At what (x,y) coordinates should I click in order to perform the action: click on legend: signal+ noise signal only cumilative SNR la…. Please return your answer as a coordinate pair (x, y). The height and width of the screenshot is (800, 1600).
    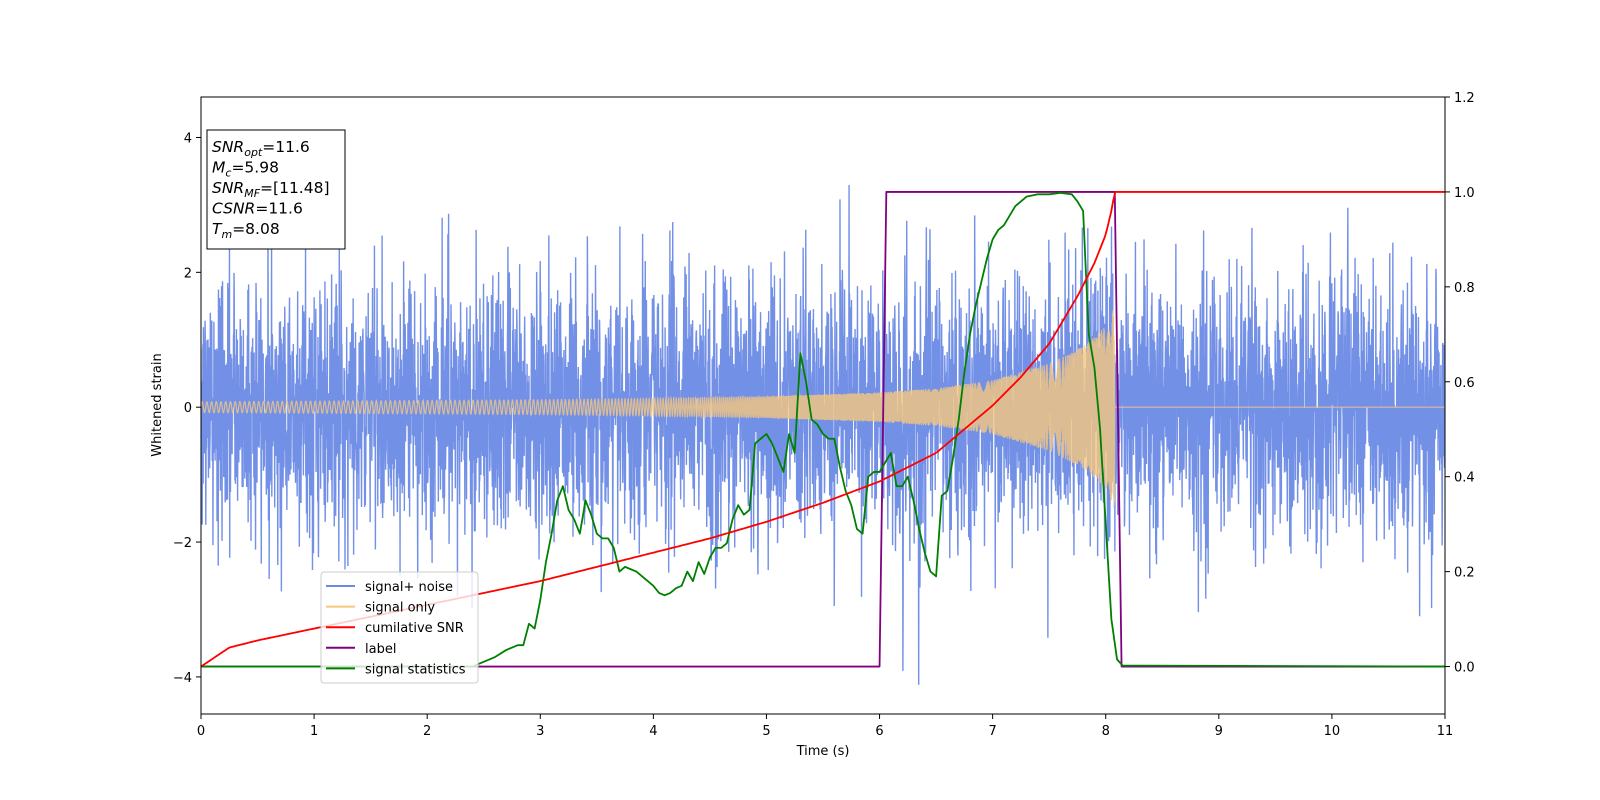
    Looking at the image, I should click on (399, 627).